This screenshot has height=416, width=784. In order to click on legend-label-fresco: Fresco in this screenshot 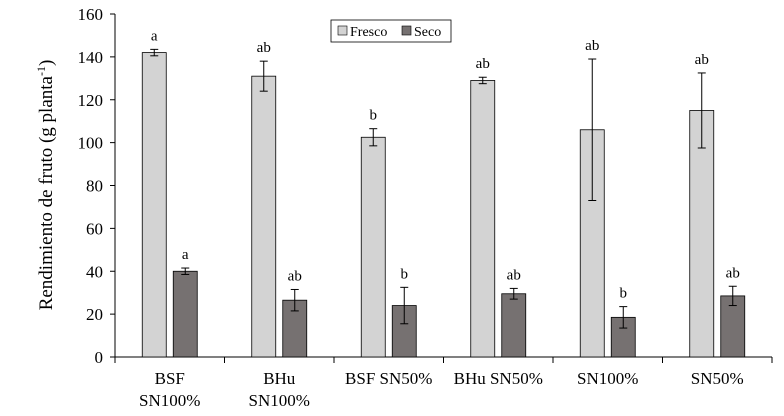, I will do `click(368, 32)`.